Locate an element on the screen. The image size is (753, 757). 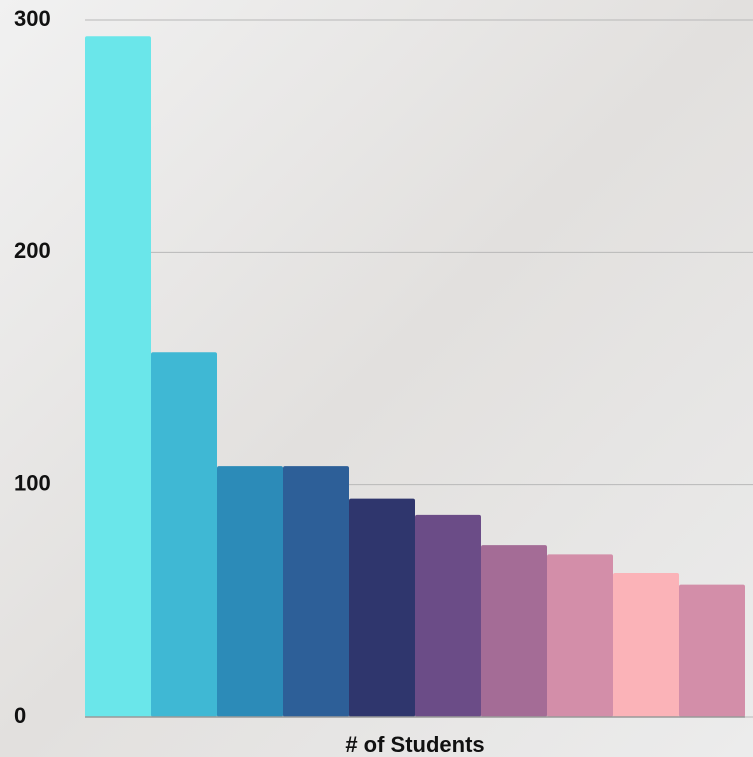
y-tick-label: 100 is located at coordinates (32, 482).